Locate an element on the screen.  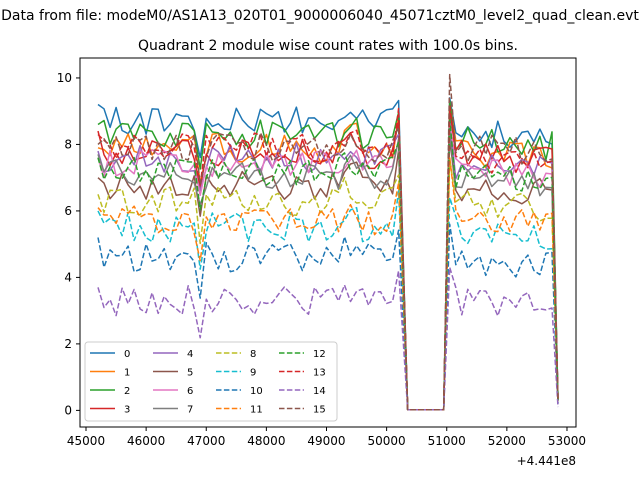
x-tick-label: 53000 is located at coordinates (567, 441).